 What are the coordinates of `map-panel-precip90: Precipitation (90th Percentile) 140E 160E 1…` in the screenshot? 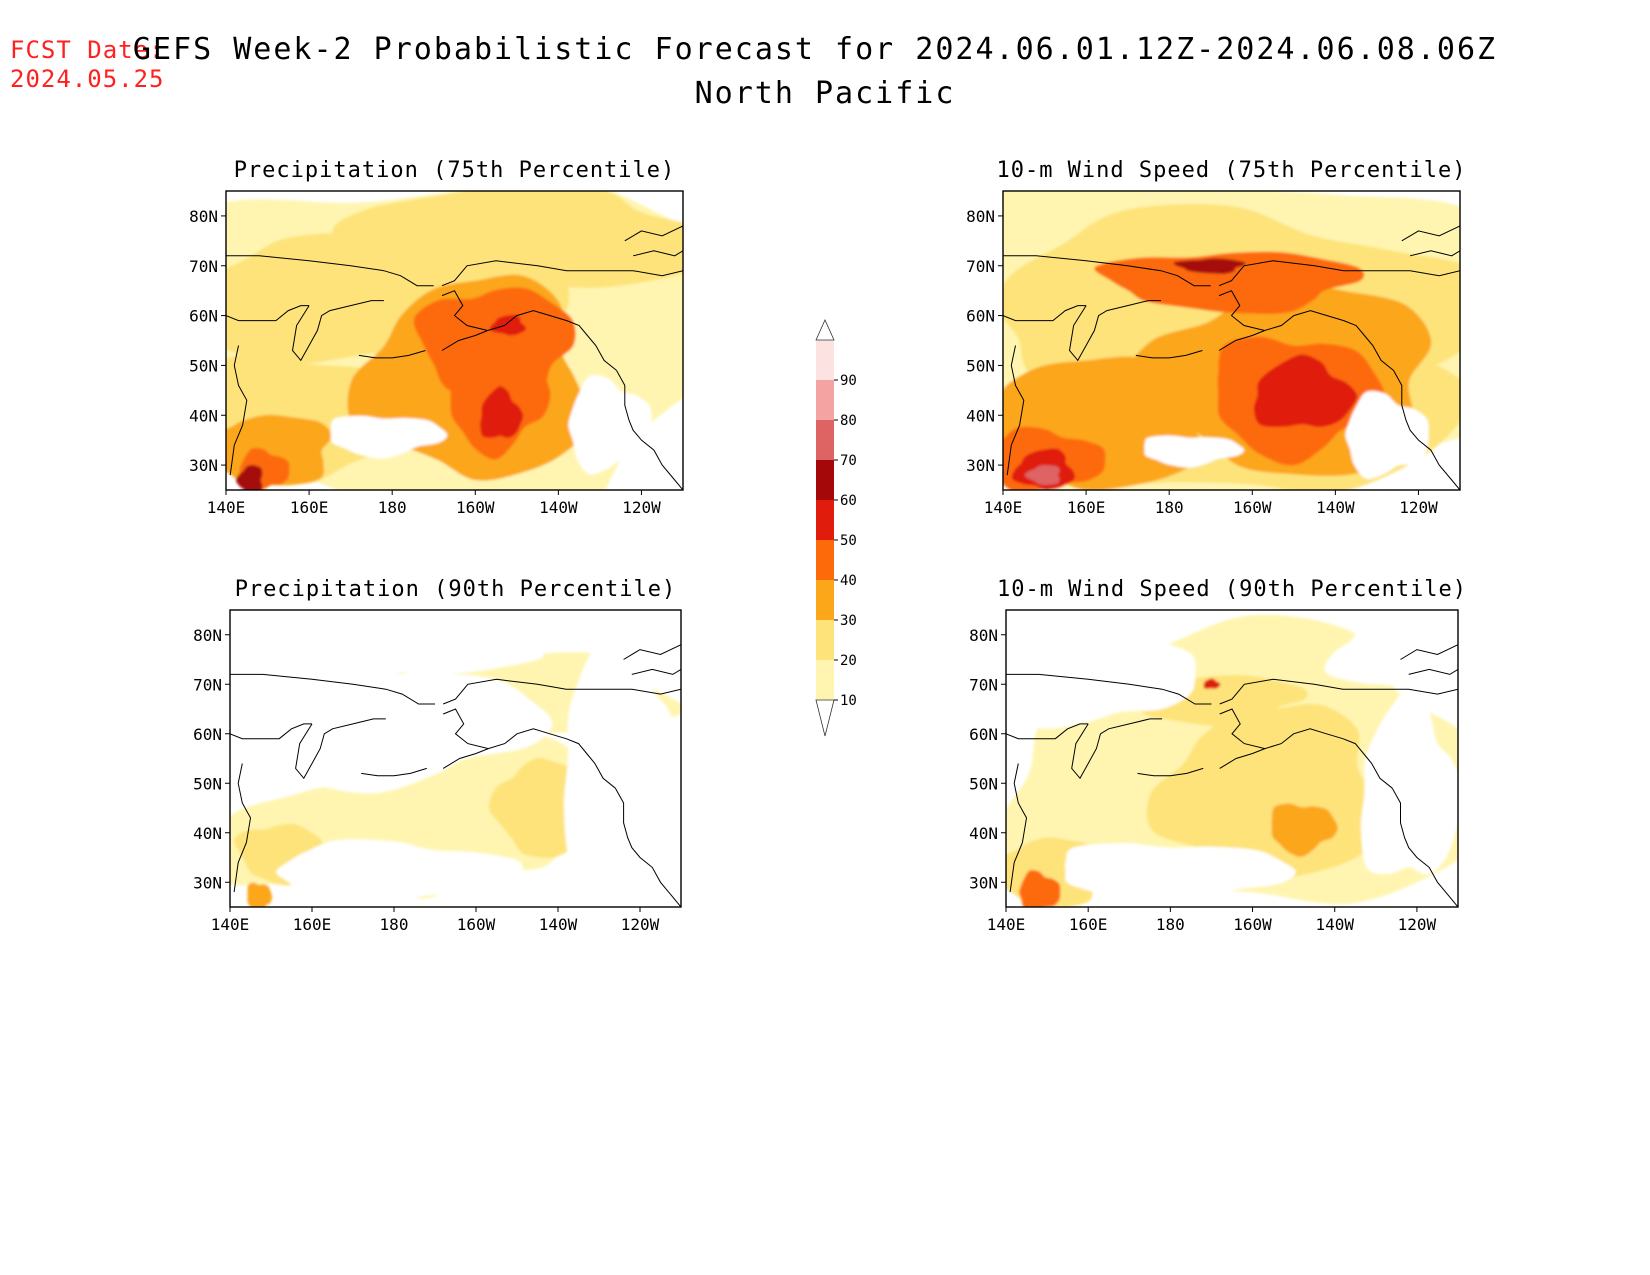 It's located at (437, 755).